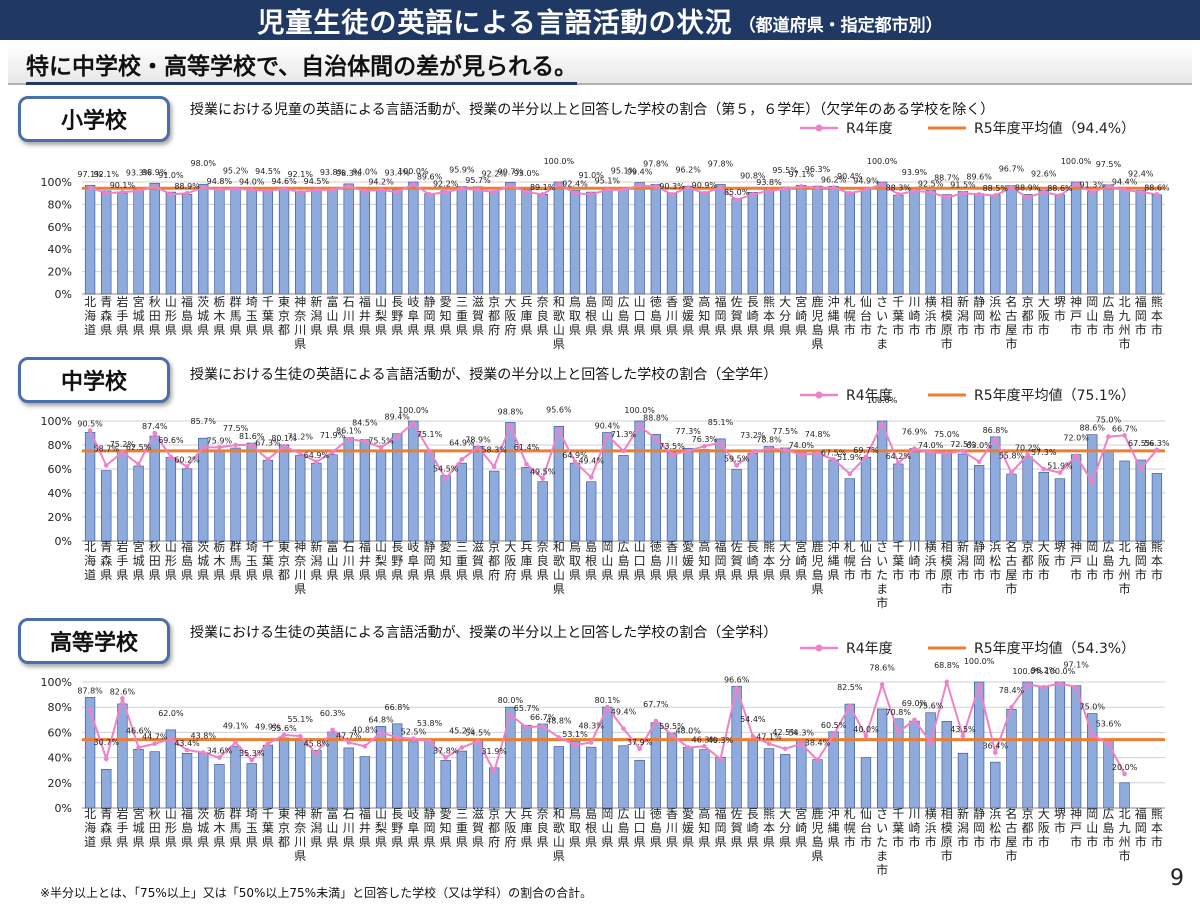  I want to click on data-label: 90.8%, so click(753, 175).